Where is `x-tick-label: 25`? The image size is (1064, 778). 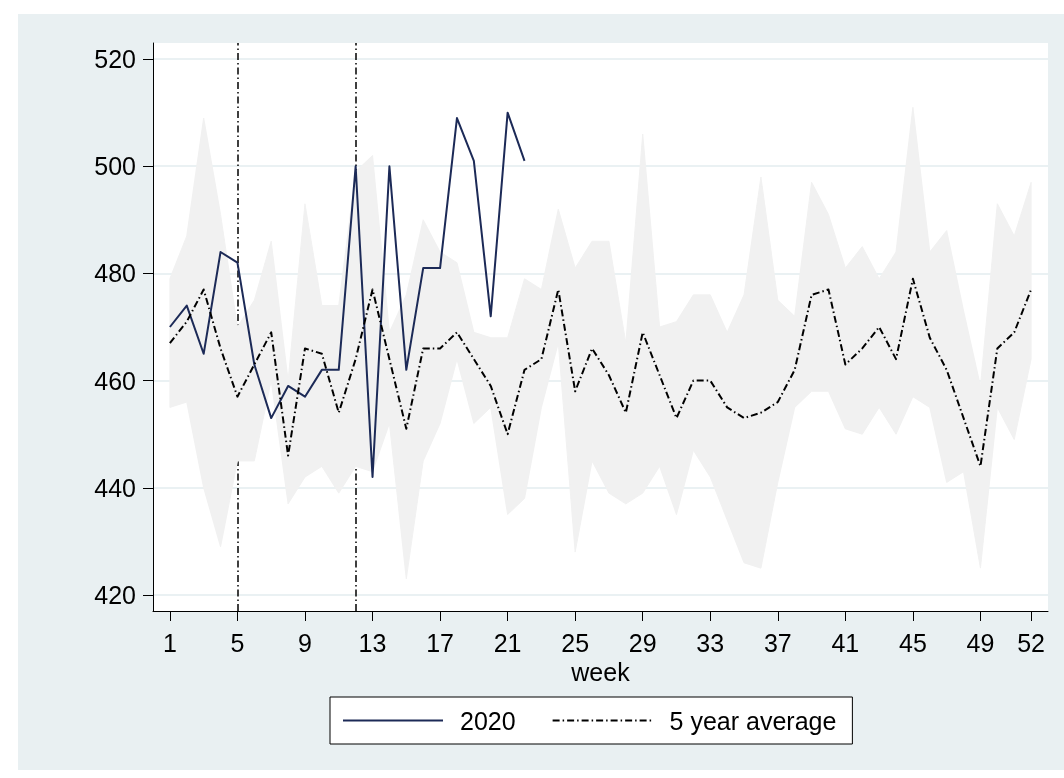 x-tick-label: 25 is located at coordinates (575, 642).